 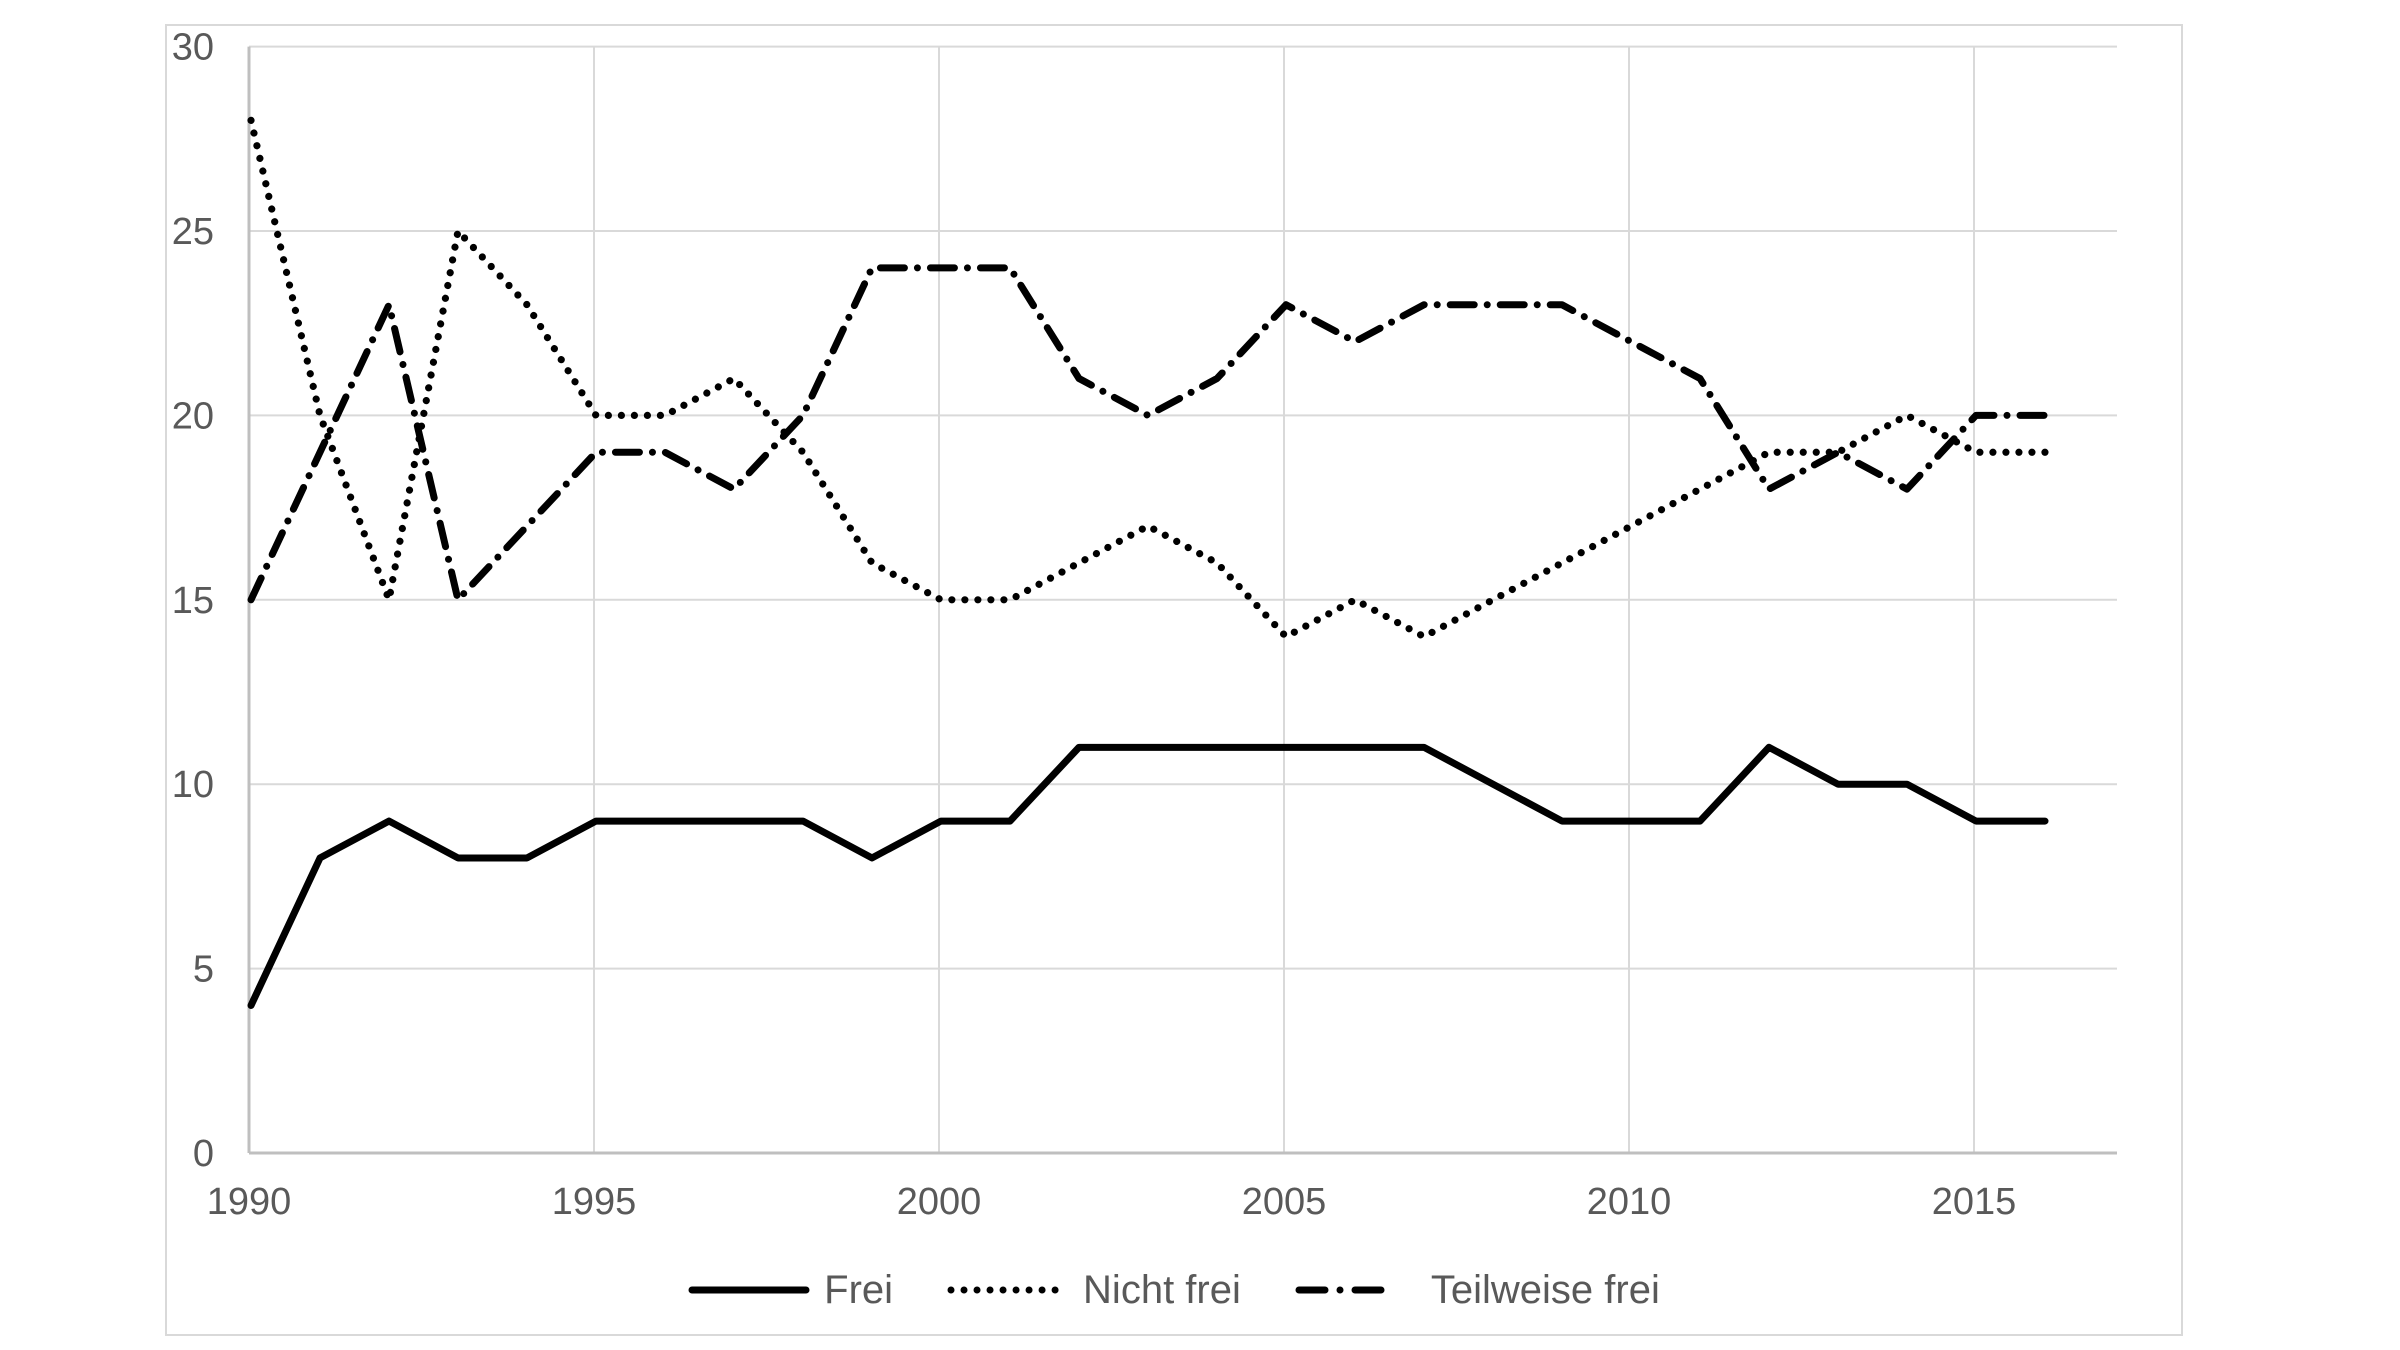 What do you see at coordinates (1545, 1290) in the screenshot?
I see `legend-label-teilweise-frei: Teilweise frei` at bounding box center [1545, 1290].